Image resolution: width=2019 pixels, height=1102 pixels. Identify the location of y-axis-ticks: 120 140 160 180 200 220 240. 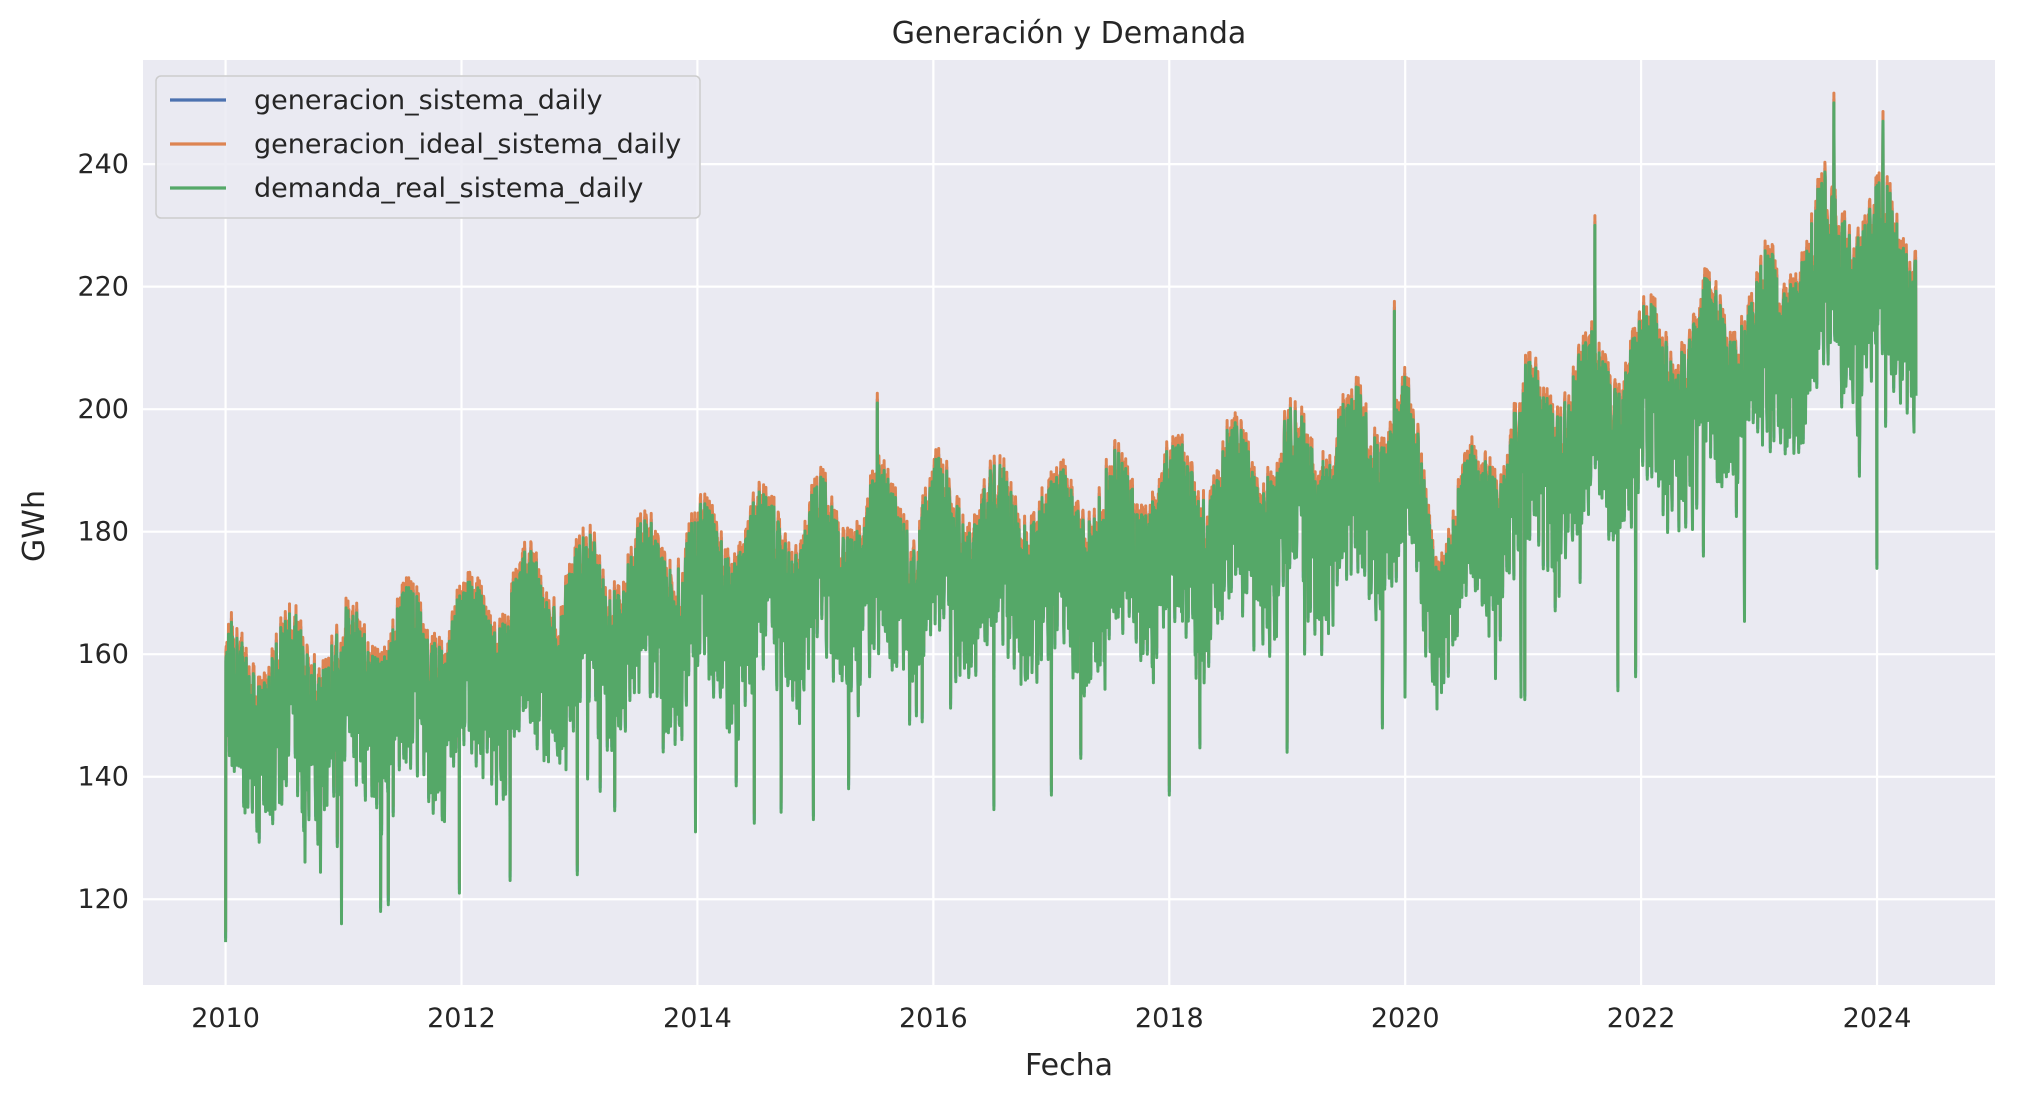
(103, 532).